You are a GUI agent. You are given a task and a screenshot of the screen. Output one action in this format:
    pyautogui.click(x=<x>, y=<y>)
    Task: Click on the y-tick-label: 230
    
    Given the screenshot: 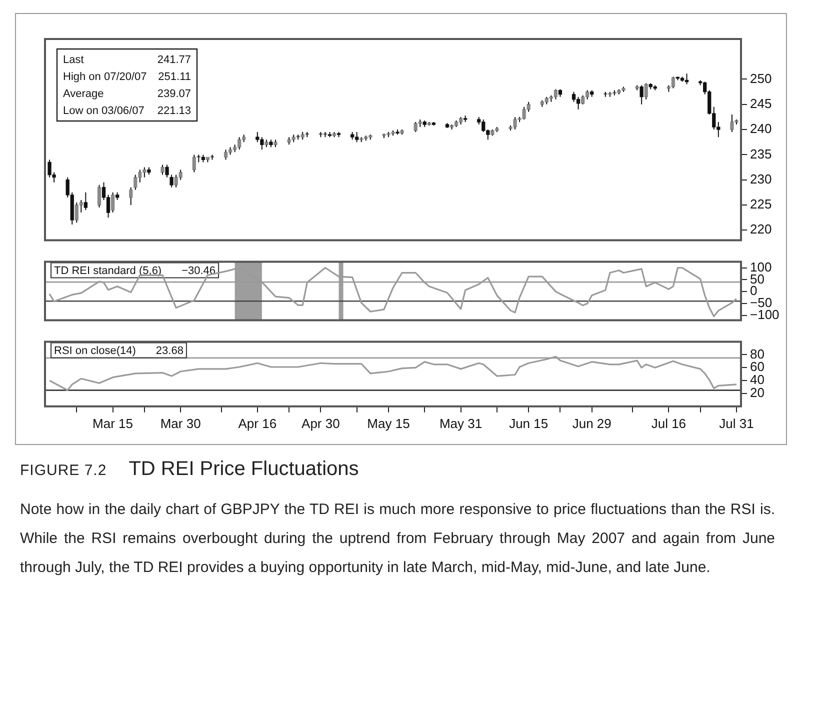 What is the action you would take?
    pyautogui.click(x=761, y=178)
    